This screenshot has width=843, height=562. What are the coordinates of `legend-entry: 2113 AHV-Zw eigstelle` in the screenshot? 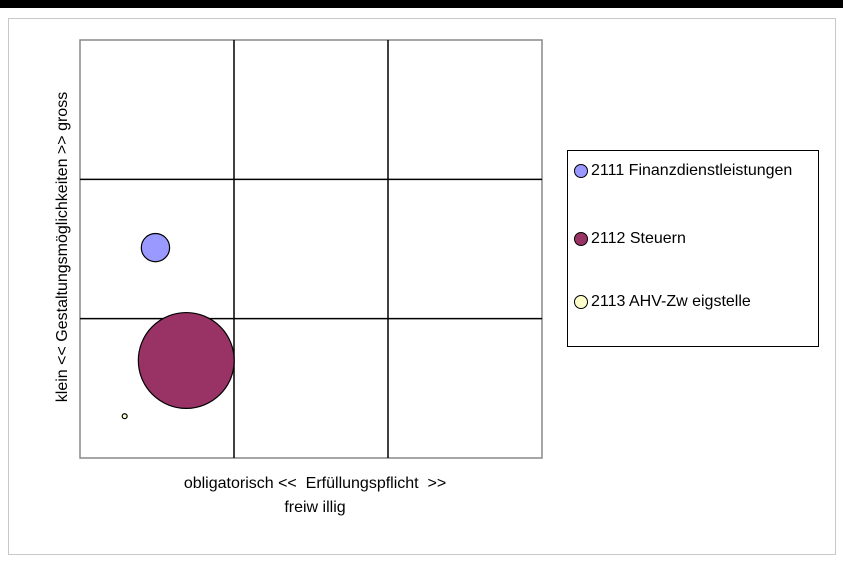 It's located at (696, 301).